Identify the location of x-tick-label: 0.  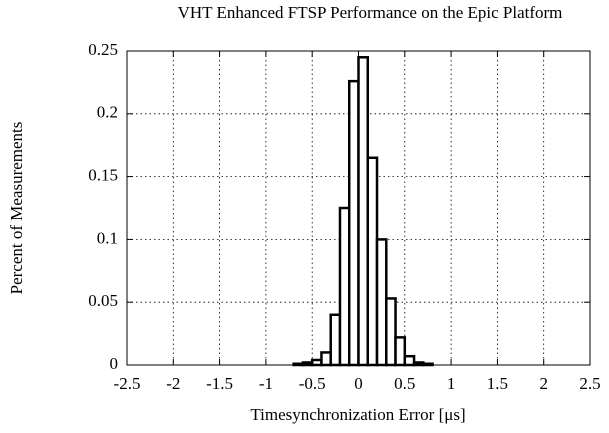
(358, 383).